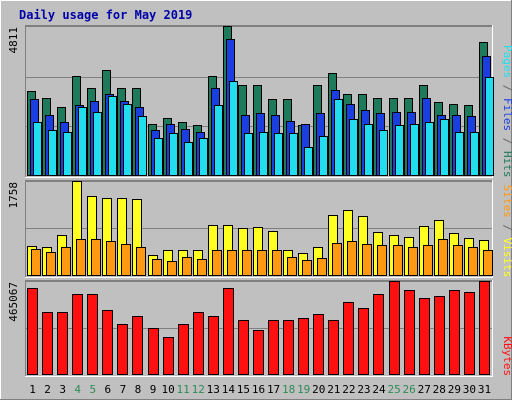  I want to click on panel-bottom-ymax-label: 465067, so click(13, 302).